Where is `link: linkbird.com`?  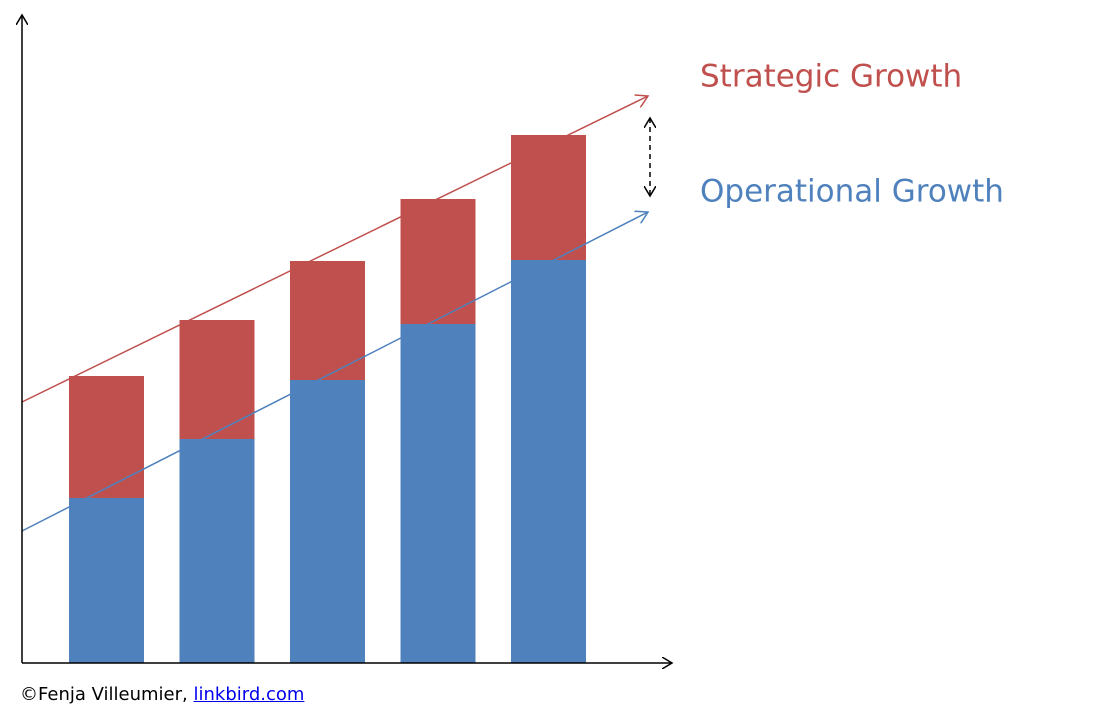
link: linkbird.com is located at coordinates (249, 694).